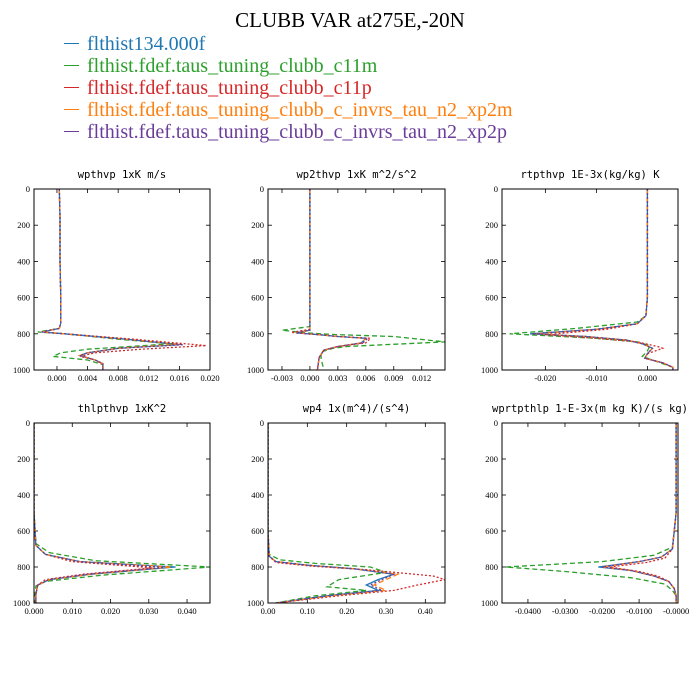 Image resolution: width=700 pixels, height=700 pixels. I want to click on x-tick-label: -0.0300, so click(565, 611).